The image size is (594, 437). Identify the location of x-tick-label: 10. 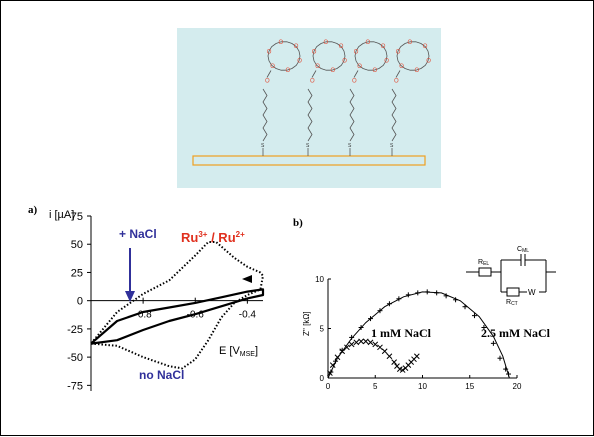
(422, 386).